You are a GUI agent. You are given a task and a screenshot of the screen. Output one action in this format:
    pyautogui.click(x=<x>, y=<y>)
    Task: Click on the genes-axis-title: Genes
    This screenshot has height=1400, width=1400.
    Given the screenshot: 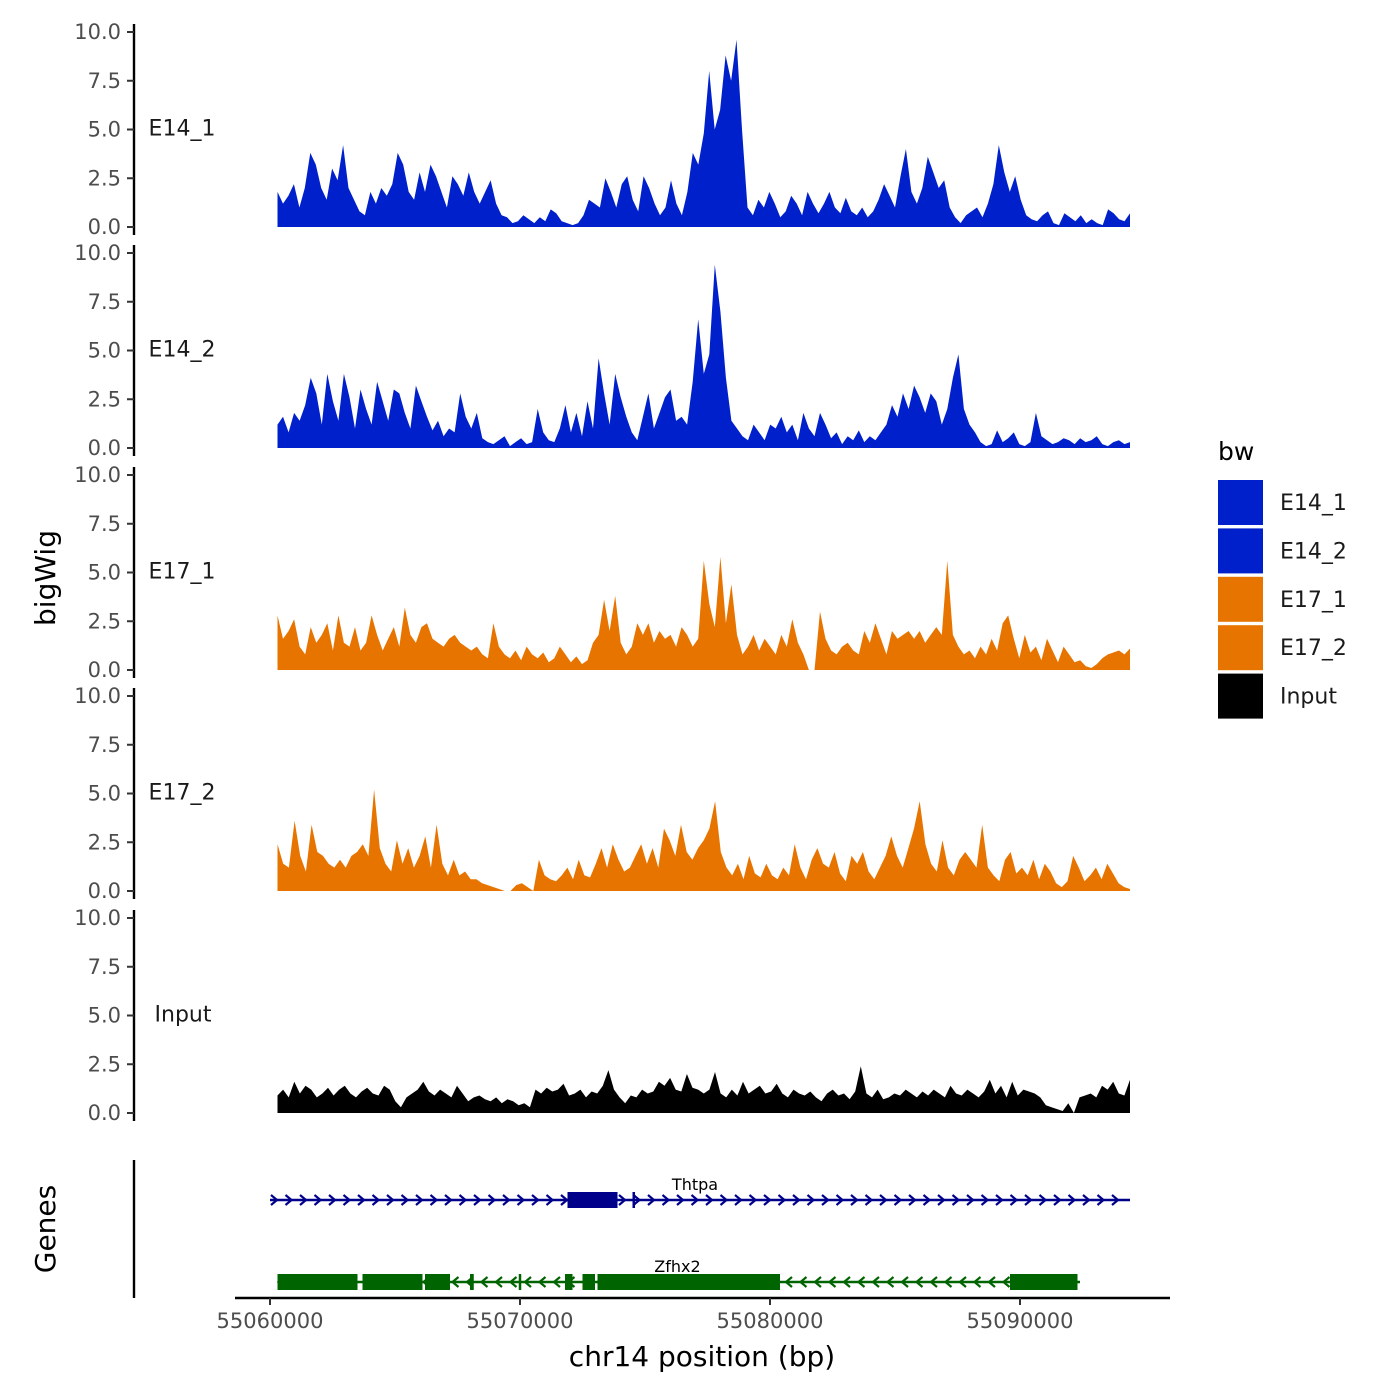 What is the action you would take?
    pyautogui.click(x=45, y=1229)
    